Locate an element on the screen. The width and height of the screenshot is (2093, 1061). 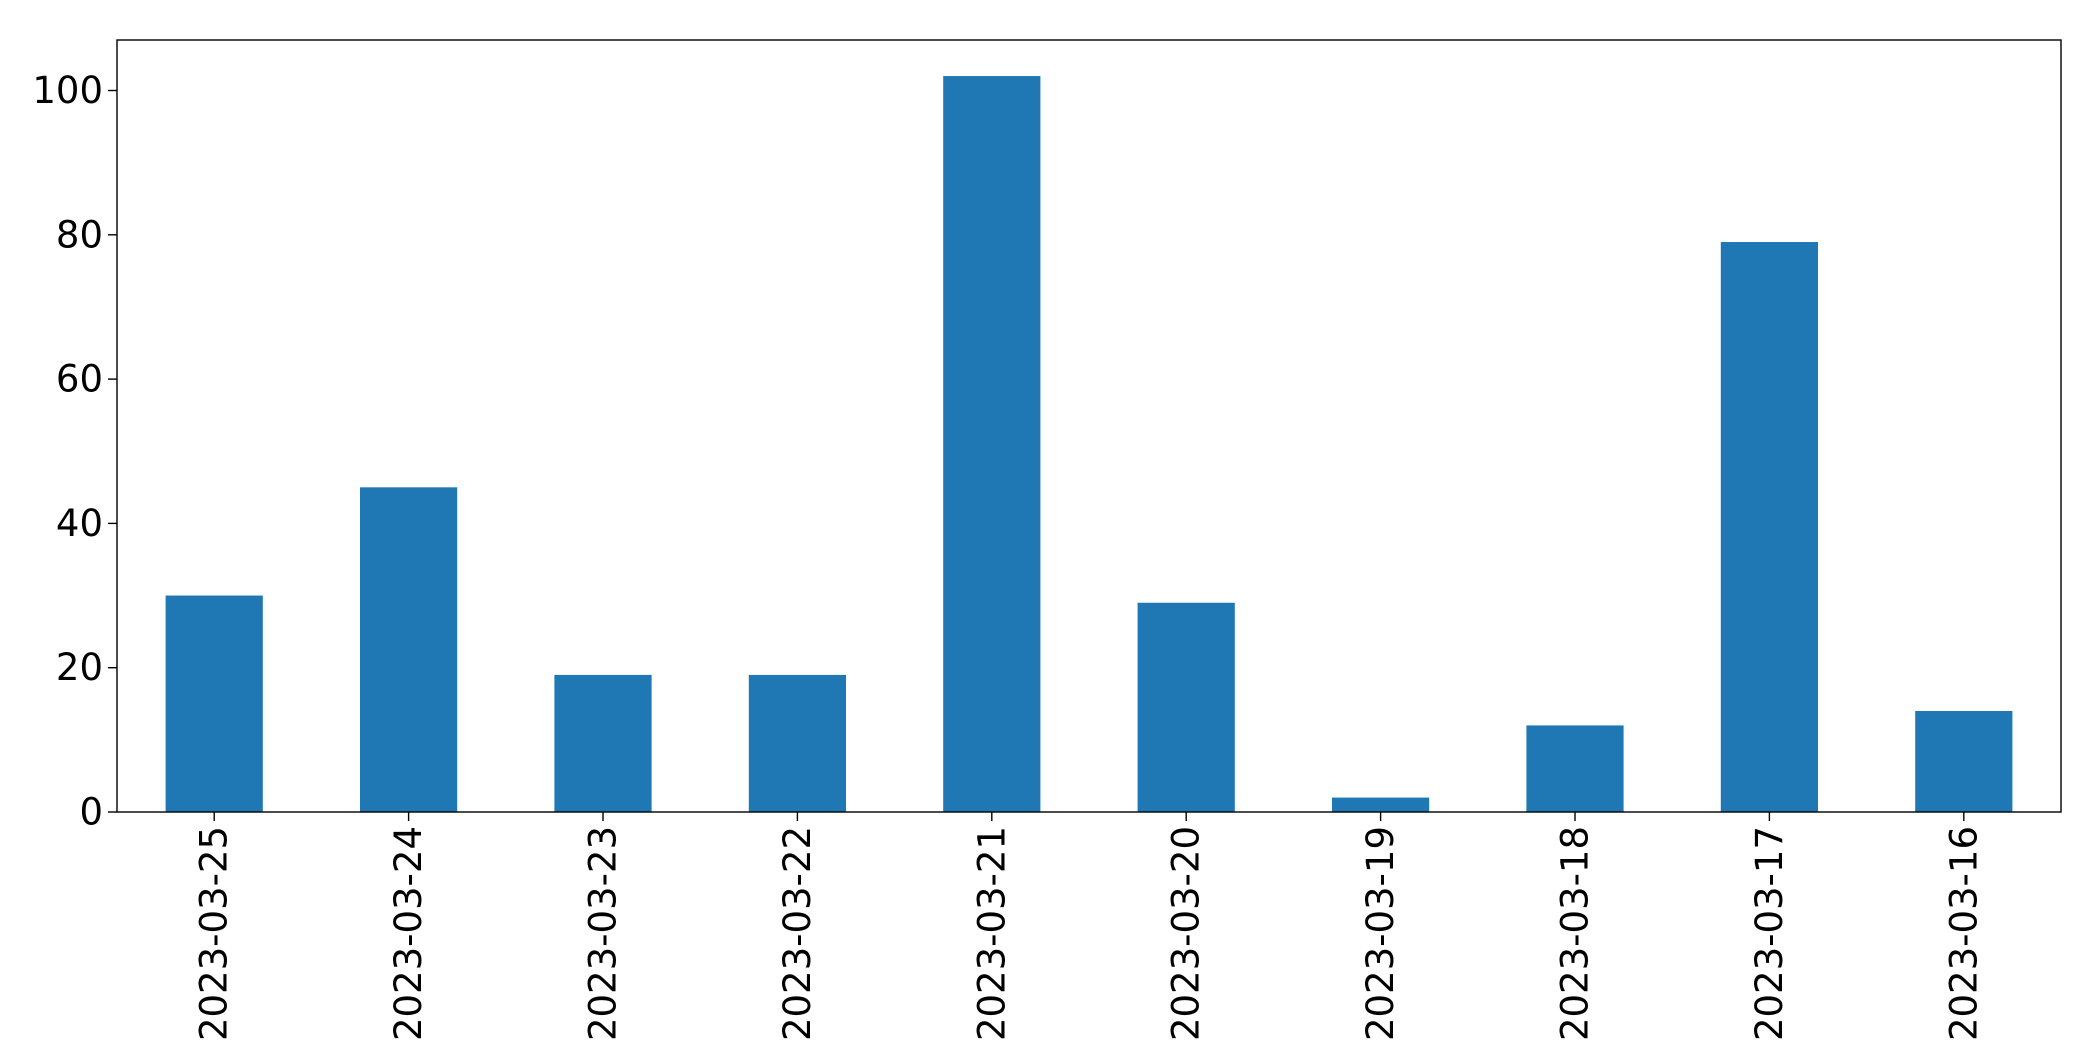
y-tick-label: 0 is located at coordinates (91, 812).